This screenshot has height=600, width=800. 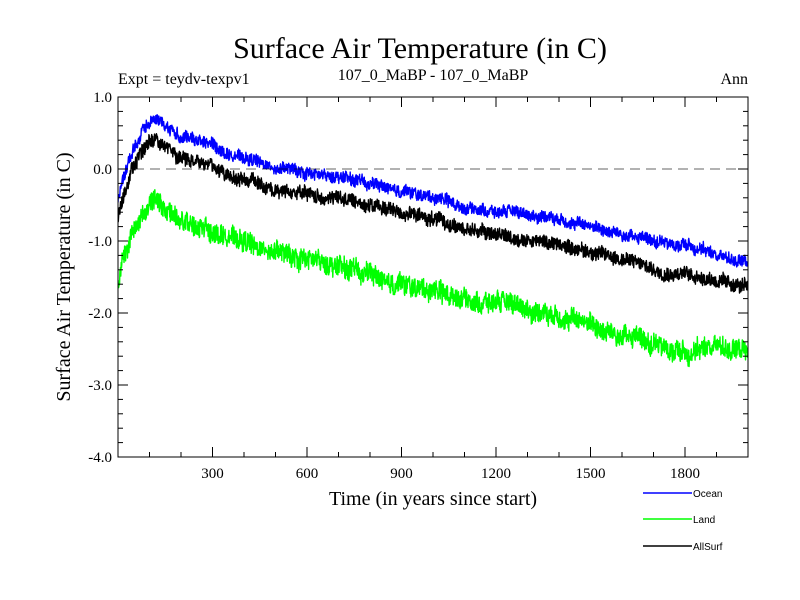 What do you see at coordinates (707, 494) in the screenshot?
I see `legend-label: Ocean` at bounding box center [707, 494].